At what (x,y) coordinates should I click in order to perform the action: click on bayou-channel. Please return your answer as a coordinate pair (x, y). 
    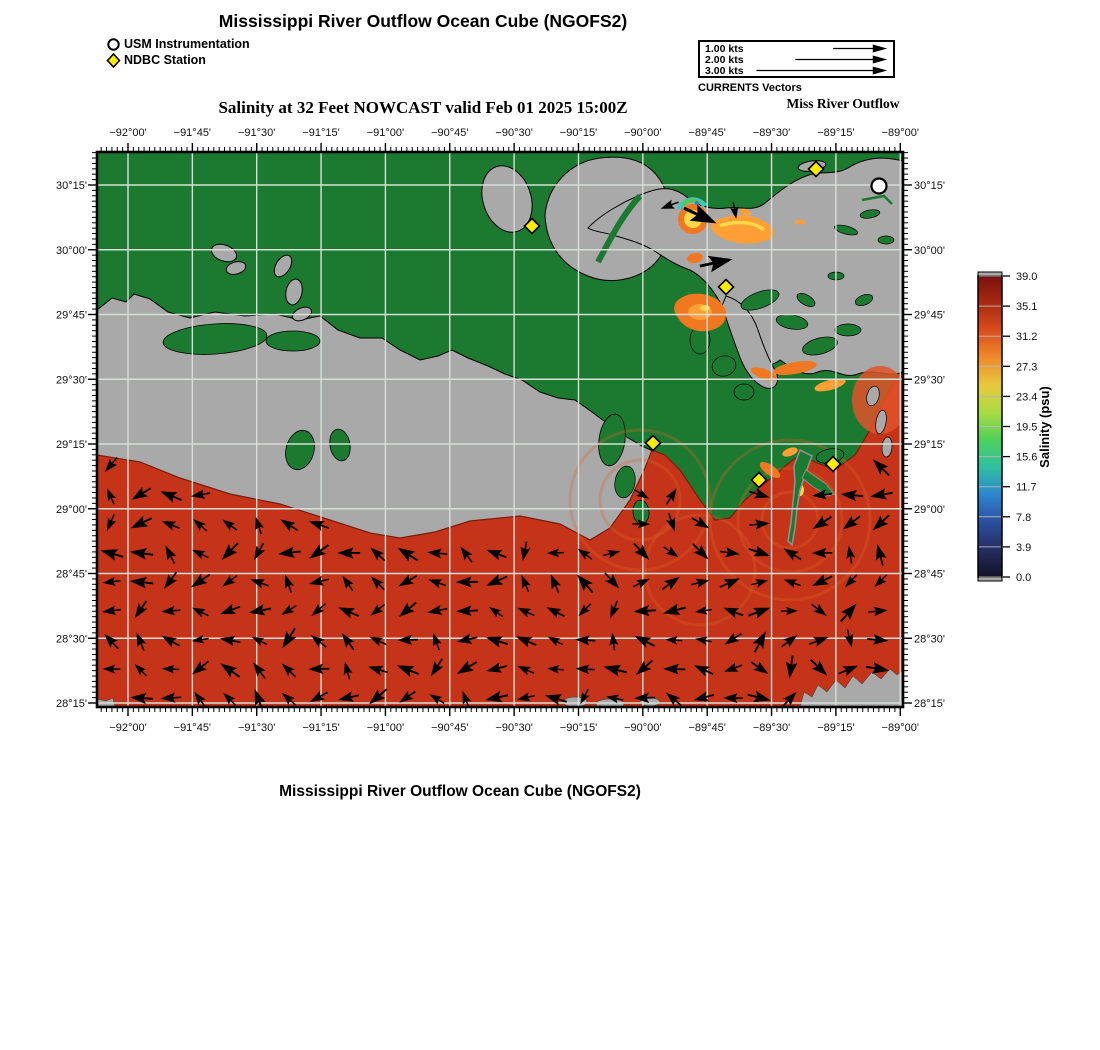
    Looking at the image, I should click on (877, 199).